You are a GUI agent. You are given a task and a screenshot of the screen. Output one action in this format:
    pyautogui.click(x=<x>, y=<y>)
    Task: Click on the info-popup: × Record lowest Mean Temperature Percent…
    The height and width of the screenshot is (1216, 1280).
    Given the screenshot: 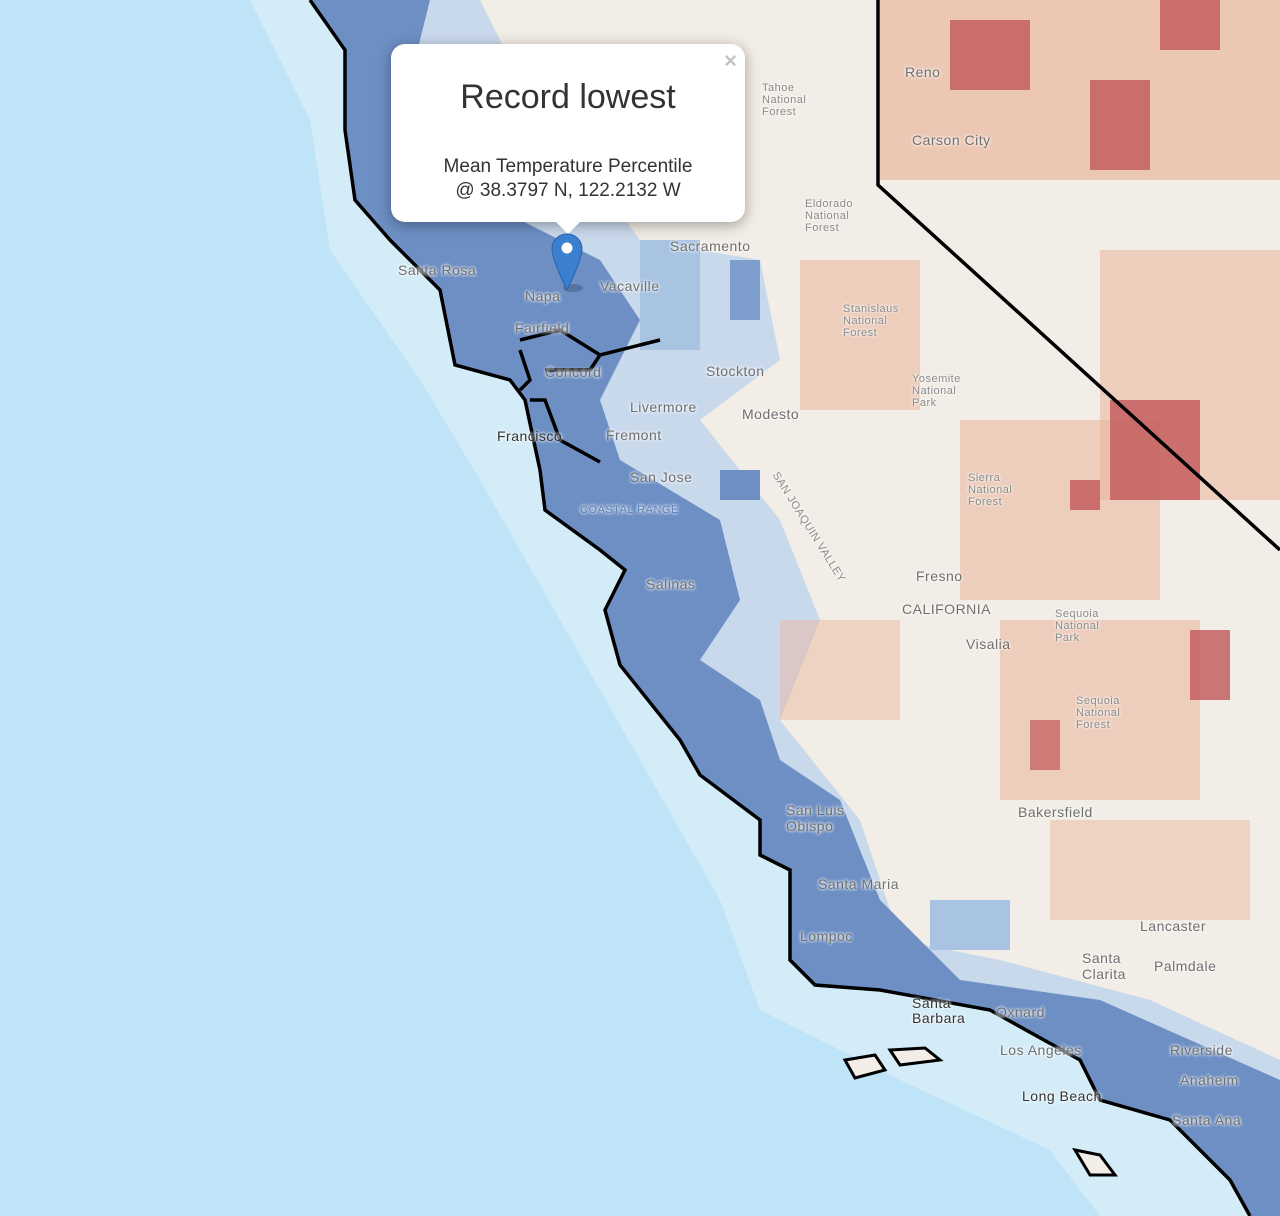 What is the action you would take?
    pyautogui.click(x=568, y=139)
    